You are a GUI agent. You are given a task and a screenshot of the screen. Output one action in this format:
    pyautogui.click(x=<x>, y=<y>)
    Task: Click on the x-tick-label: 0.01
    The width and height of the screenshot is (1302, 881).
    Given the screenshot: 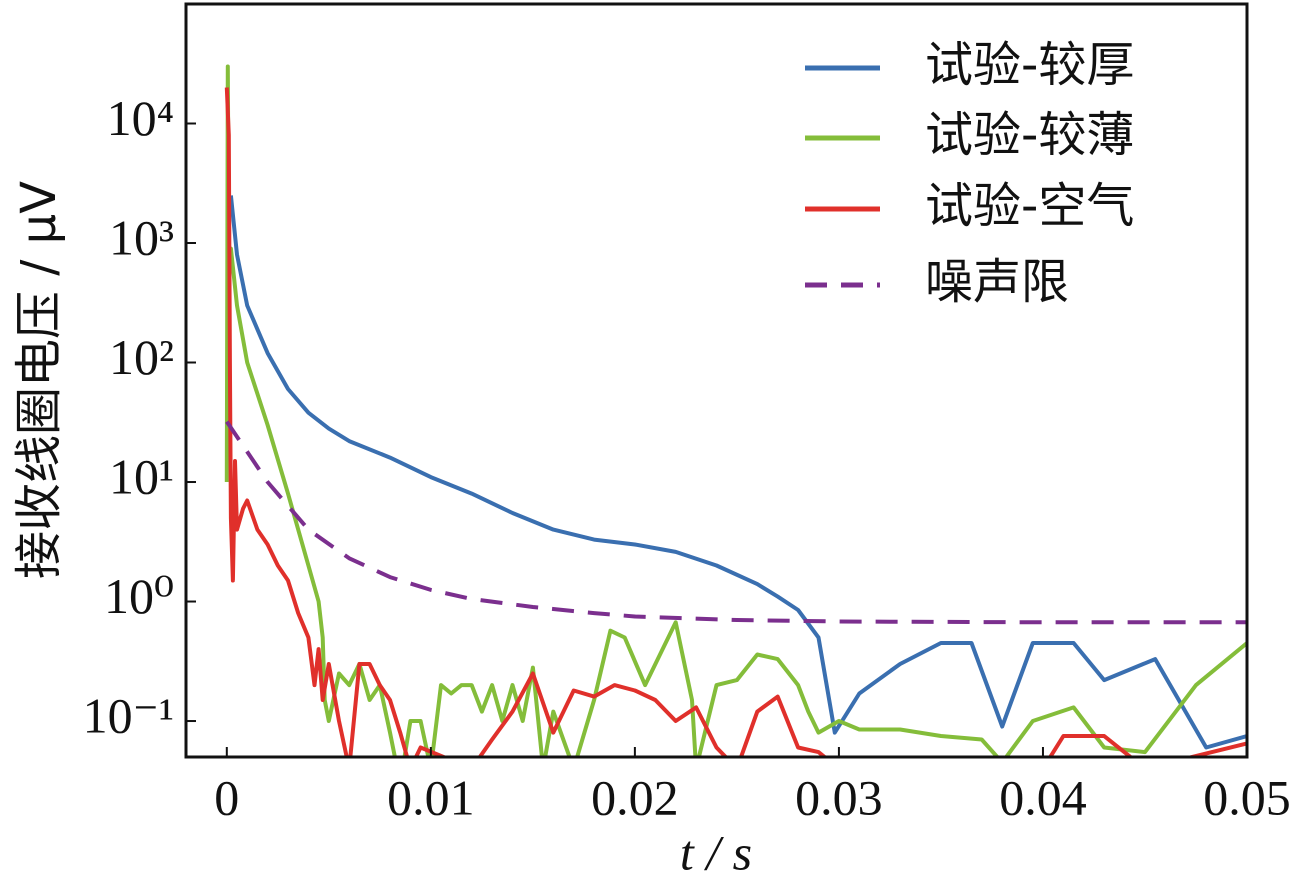 What is the action you would take?
    pyautogui.click(x=431, y=797)
    